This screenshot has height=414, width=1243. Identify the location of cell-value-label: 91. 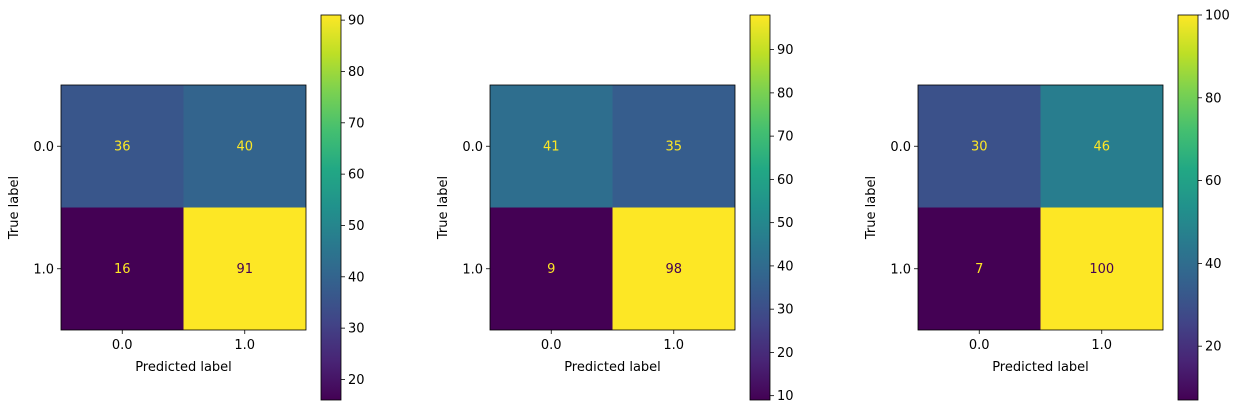
(244, 269).